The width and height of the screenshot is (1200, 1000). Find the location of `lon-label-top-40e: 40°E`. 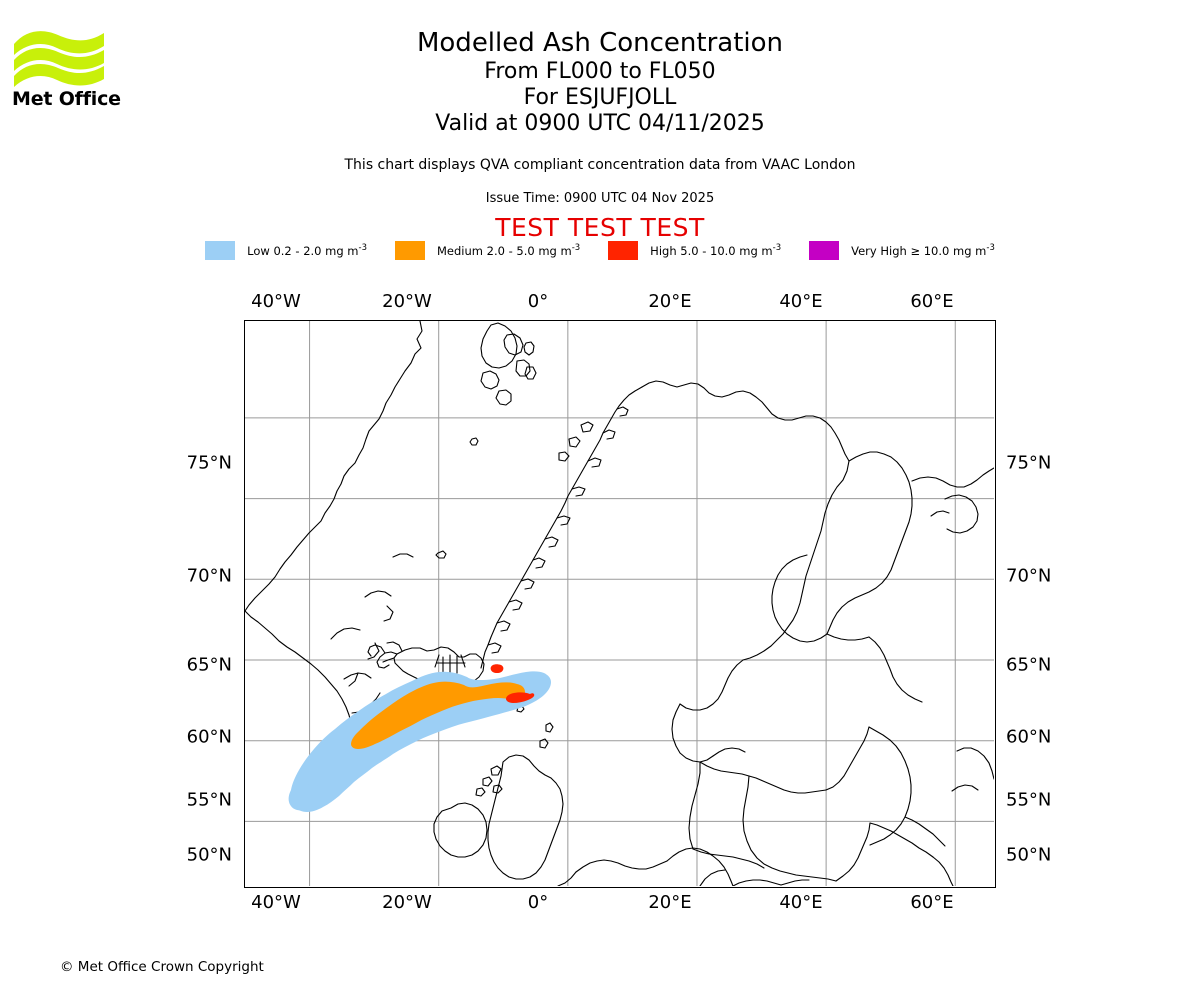

lon-label-top-40e: 40°E is located at coordinates (801, 301).